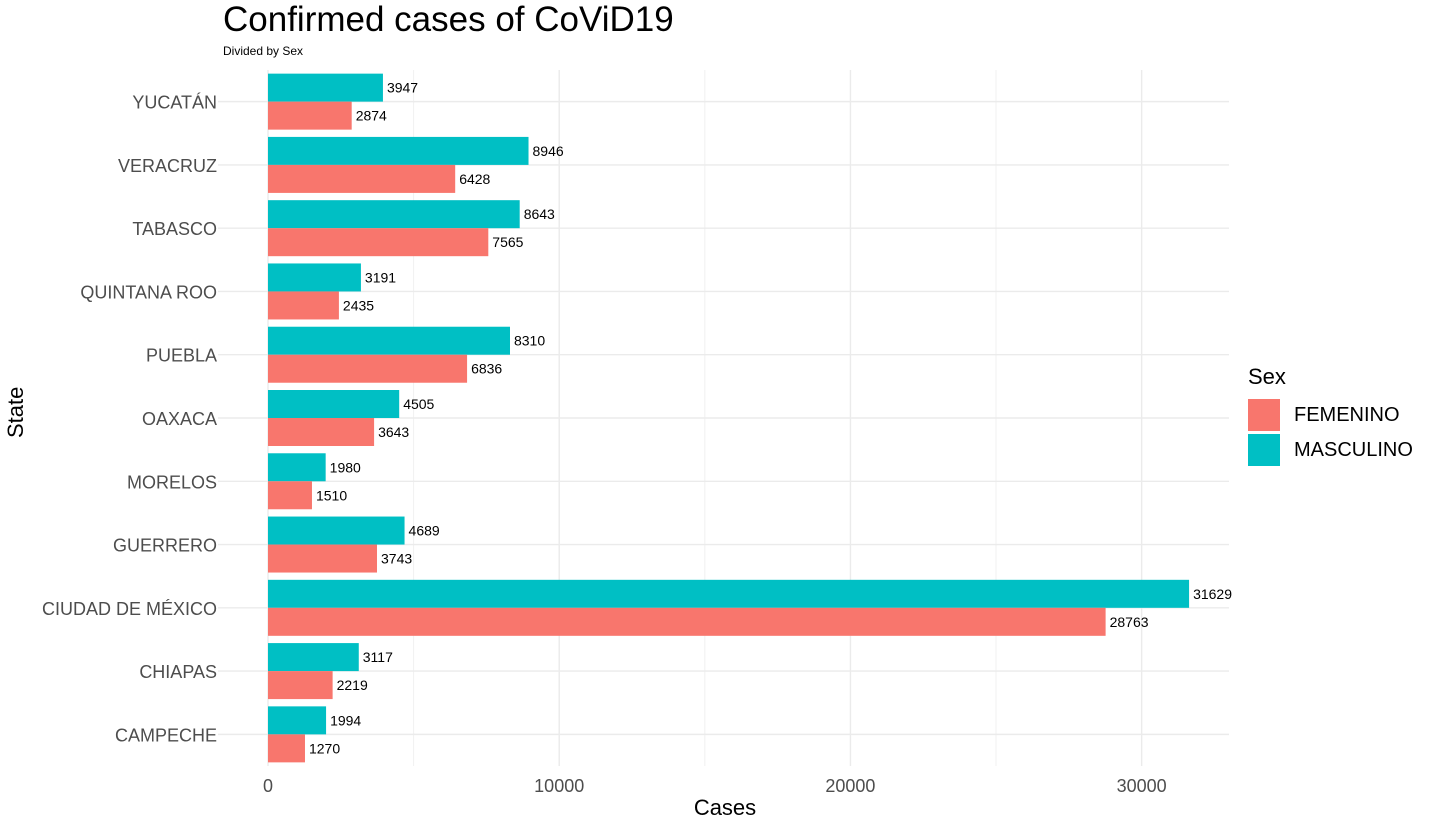  I want to click on legend-swatch-masculino, so click(1264, 450).